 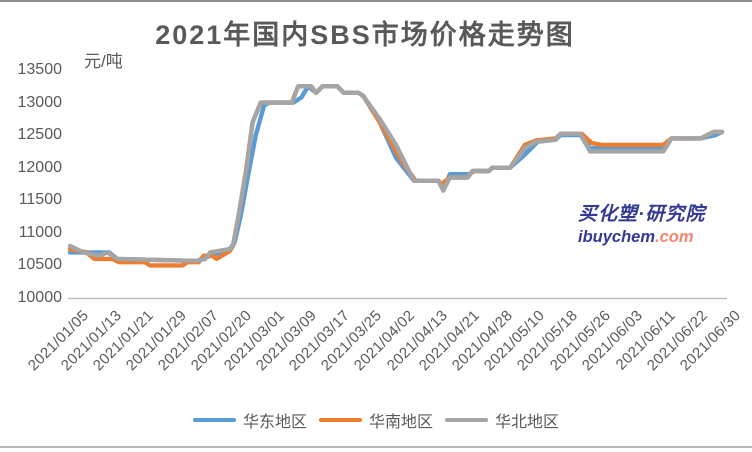 I want to click on y-axis-unit-label: 元/吨, so click(x=103, y=61).